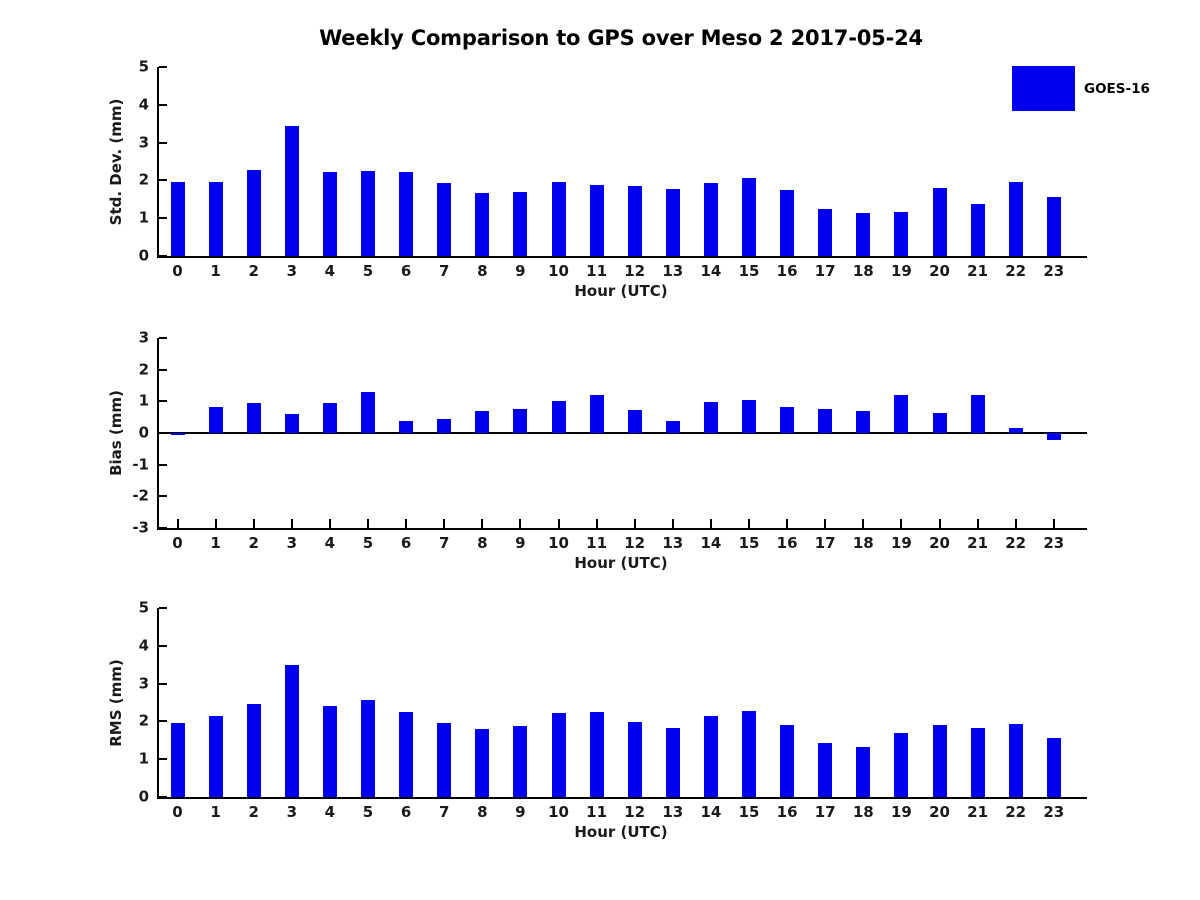 This screenshot has width=1200, height=900. What do you see at coordinates (116, 161) in the screenshot?
I see `std-dev-y-axis-label: Std. Dev. (mm)` at bounding box center [116, 161].